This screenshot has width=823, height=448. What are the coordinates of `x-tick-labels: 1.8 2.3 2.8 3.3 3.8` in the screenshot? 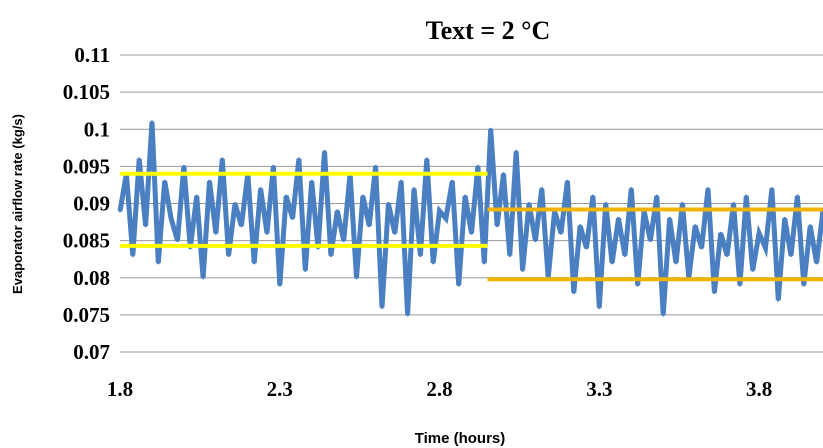 It's located at (439, 389).